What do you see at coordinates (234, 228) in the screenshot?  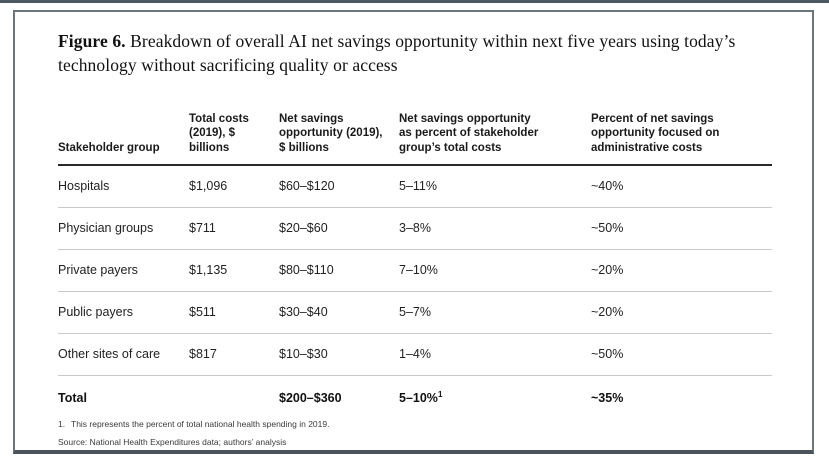 I see `cell-total-costs: $711` at bounding box center [234, 228].